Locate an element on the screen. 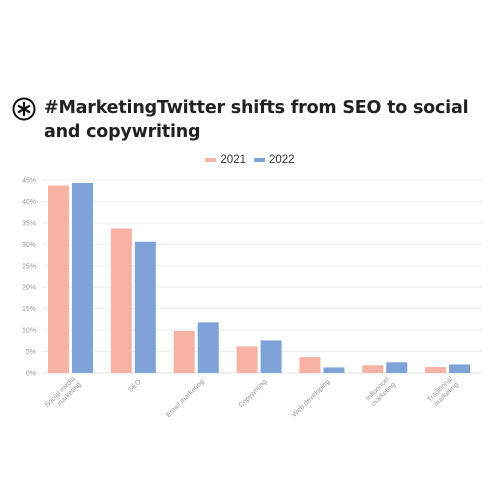 This screenshot has width=500, height=500. y-tick-label: 15% is located at coordinates (29, 309).